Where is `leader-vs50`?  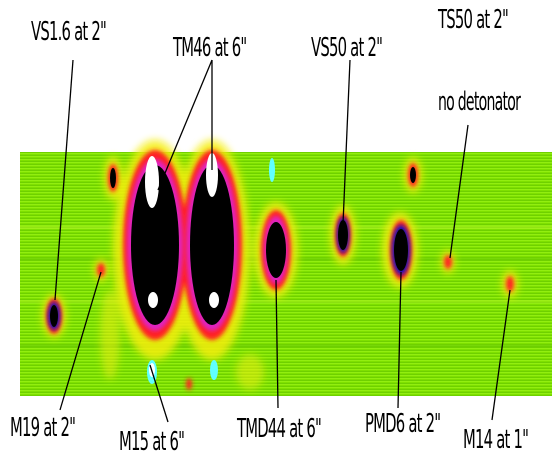
leader-vs50 is located at coordinates (346, 142).